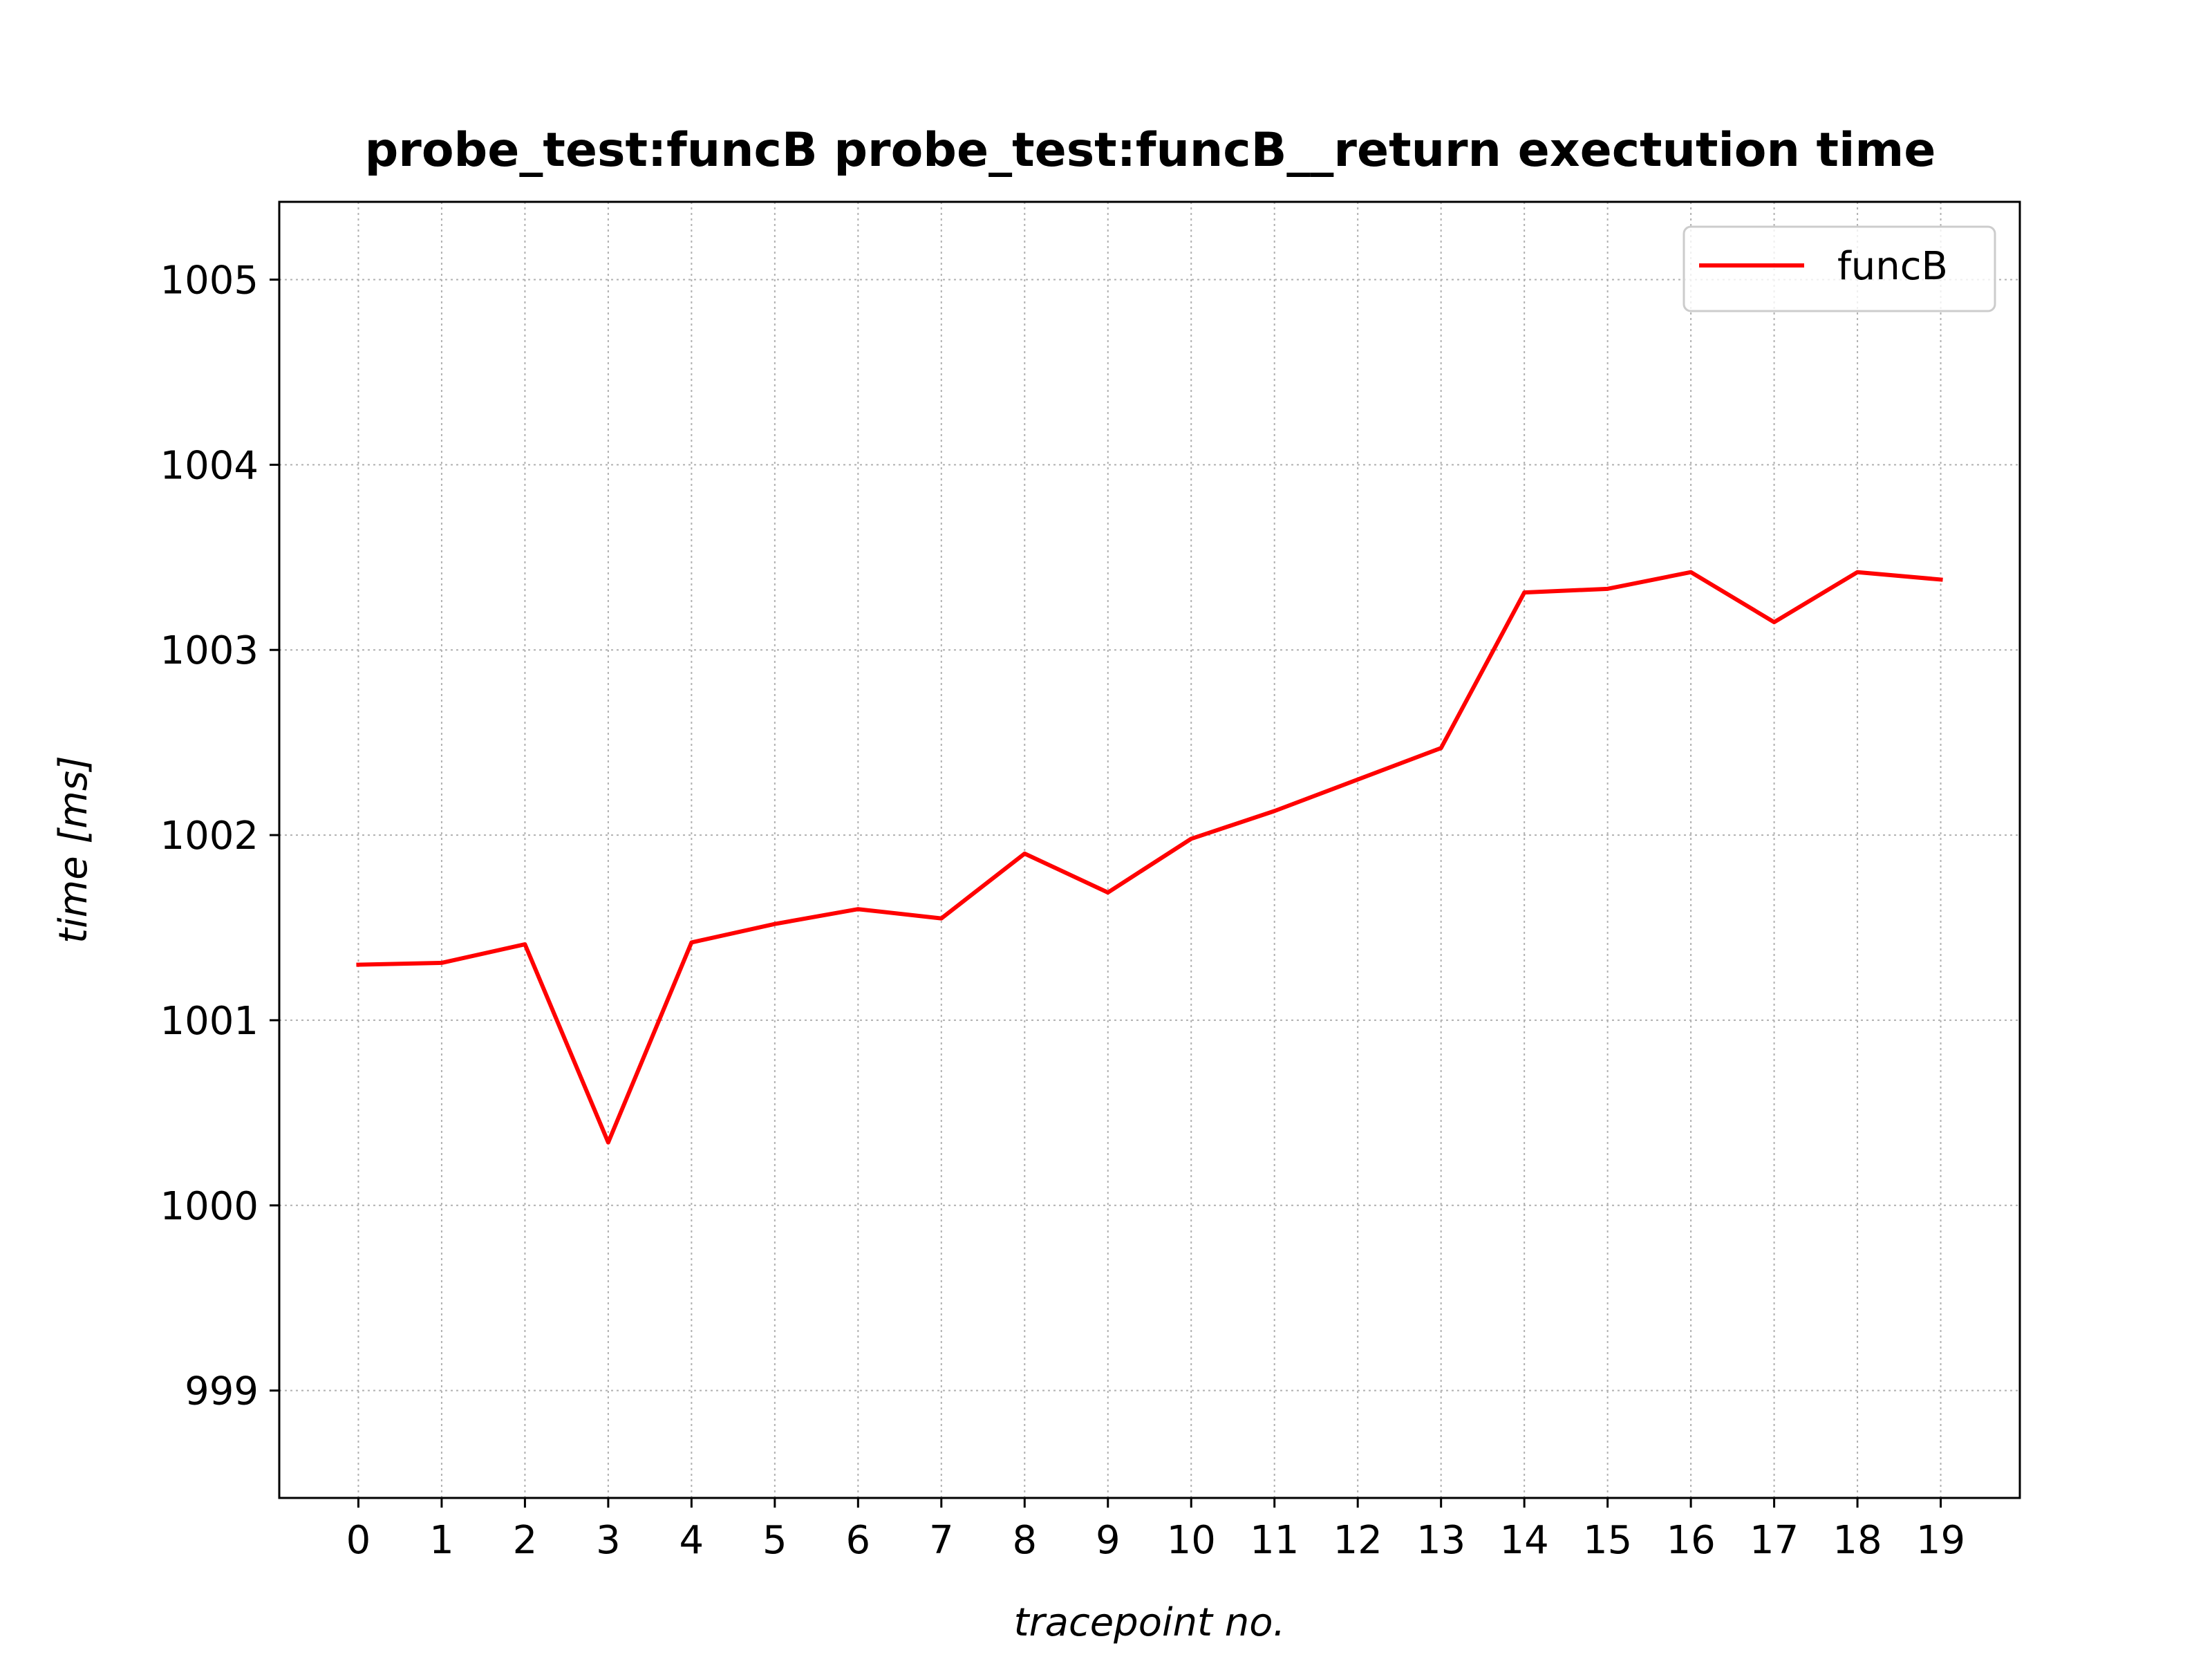 The height and width of the screenshot is (1659, 2212). Describe the element at coordinates (941, 1540) in the screenshot. I see `x-tick-label: 7` at that location.